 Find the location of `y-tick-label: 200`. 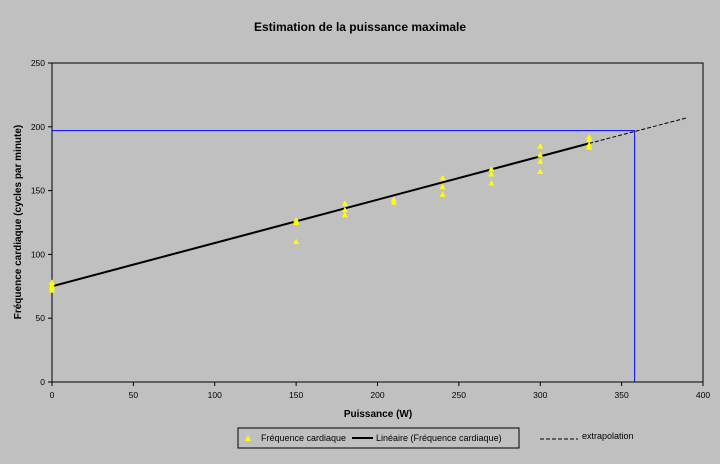

y-tick-label: 200 is located at coordinates (38, 127).